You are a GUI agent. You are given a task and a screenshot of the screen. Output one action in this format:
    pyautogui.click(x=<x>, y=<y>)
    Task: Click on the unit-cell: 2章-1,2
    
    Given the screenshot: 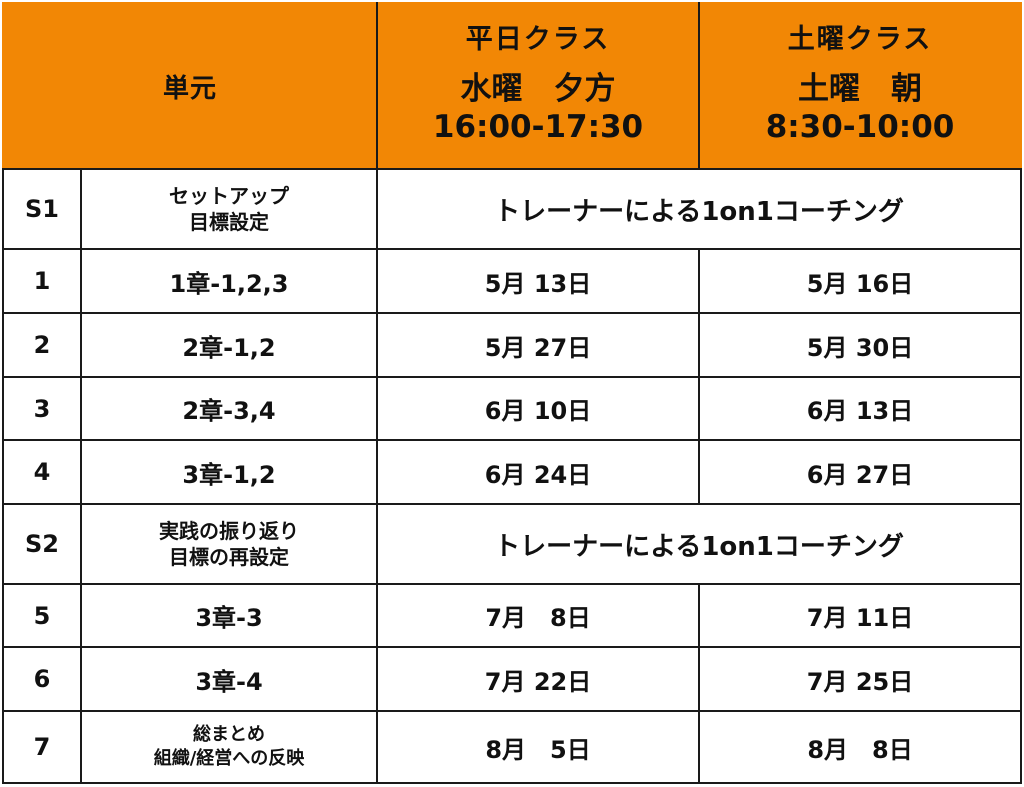 What is the action you would take?
    pyautogui.click(x=229, y=345)
    